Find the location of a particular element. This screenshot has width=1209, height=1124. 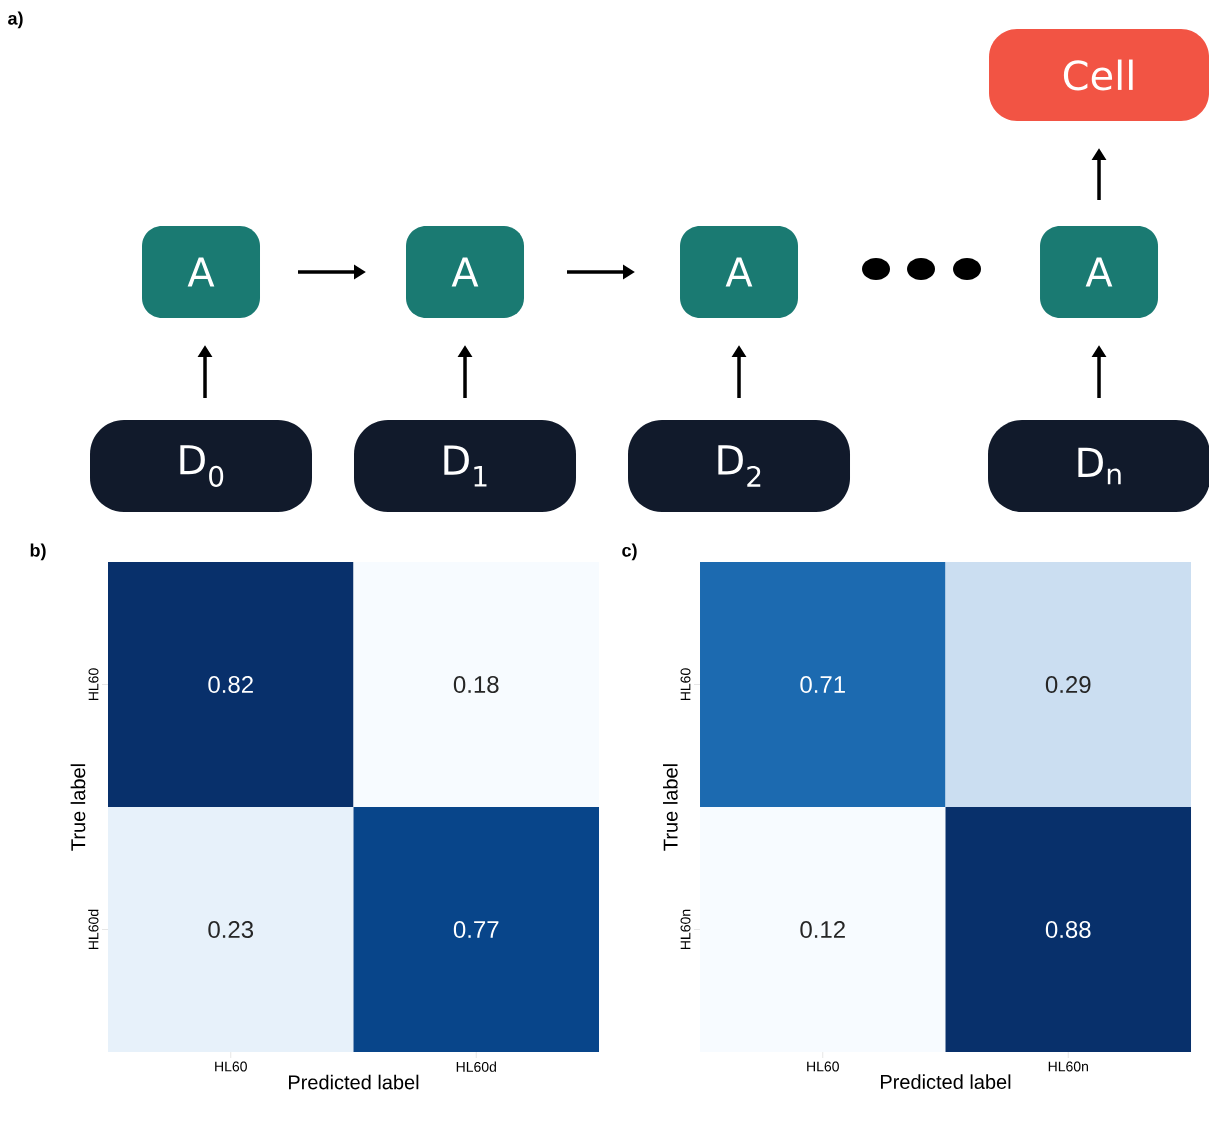

chart-title: c) is located at coordinates (629, 552).